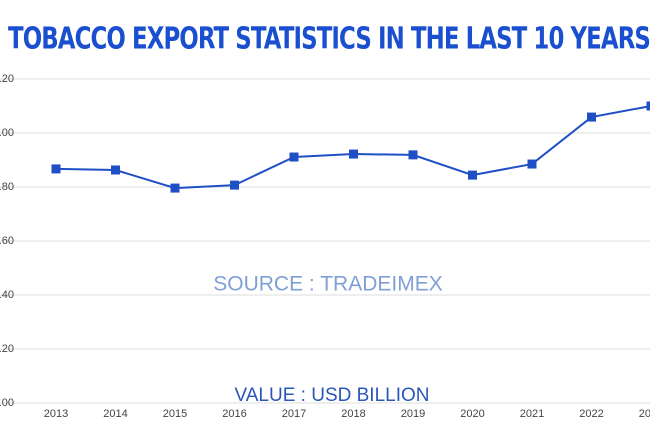  I want to click on unit-annotation: VALUE : USD BILLION, so click(332, 395).